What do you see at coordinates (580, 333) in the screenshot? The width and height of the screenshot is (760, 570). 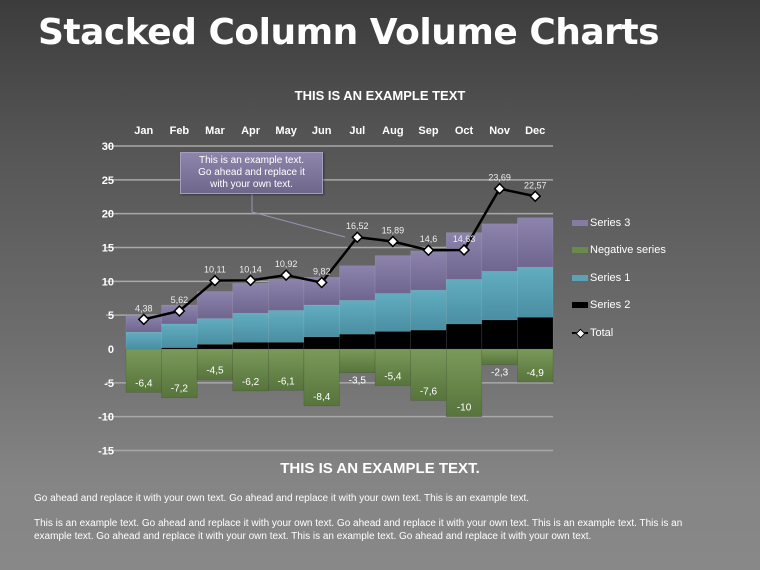 I see `total-line-marker-icon` at bounding box center [580, 333].